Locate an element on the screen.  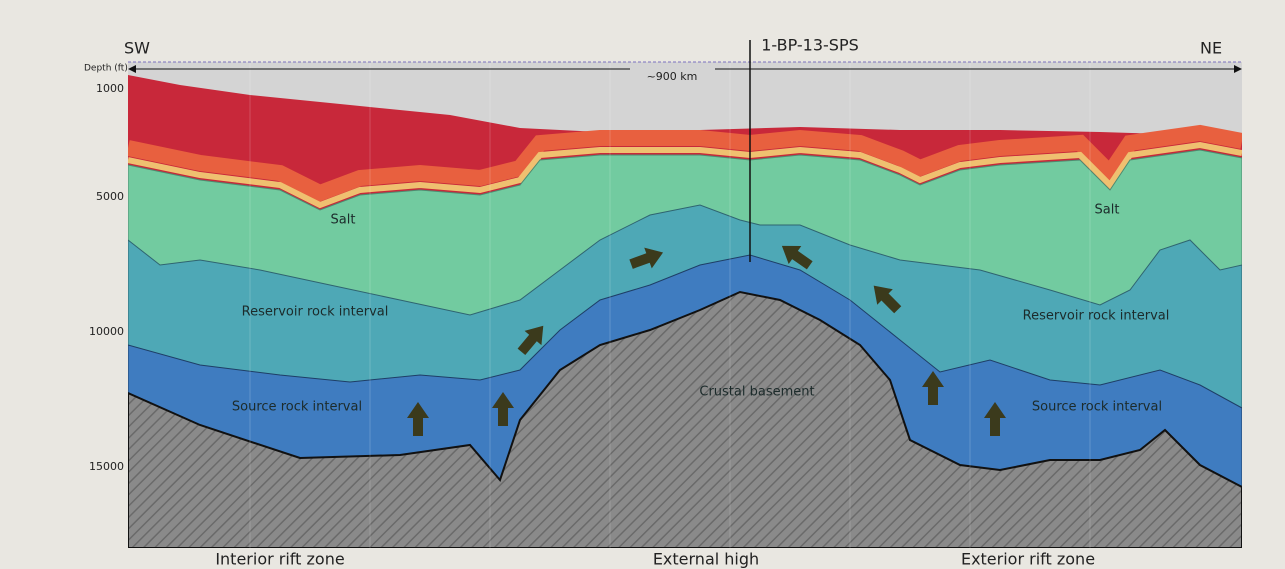
well-name: 1-BP-13-SPS is located at coordinates (810, 45).